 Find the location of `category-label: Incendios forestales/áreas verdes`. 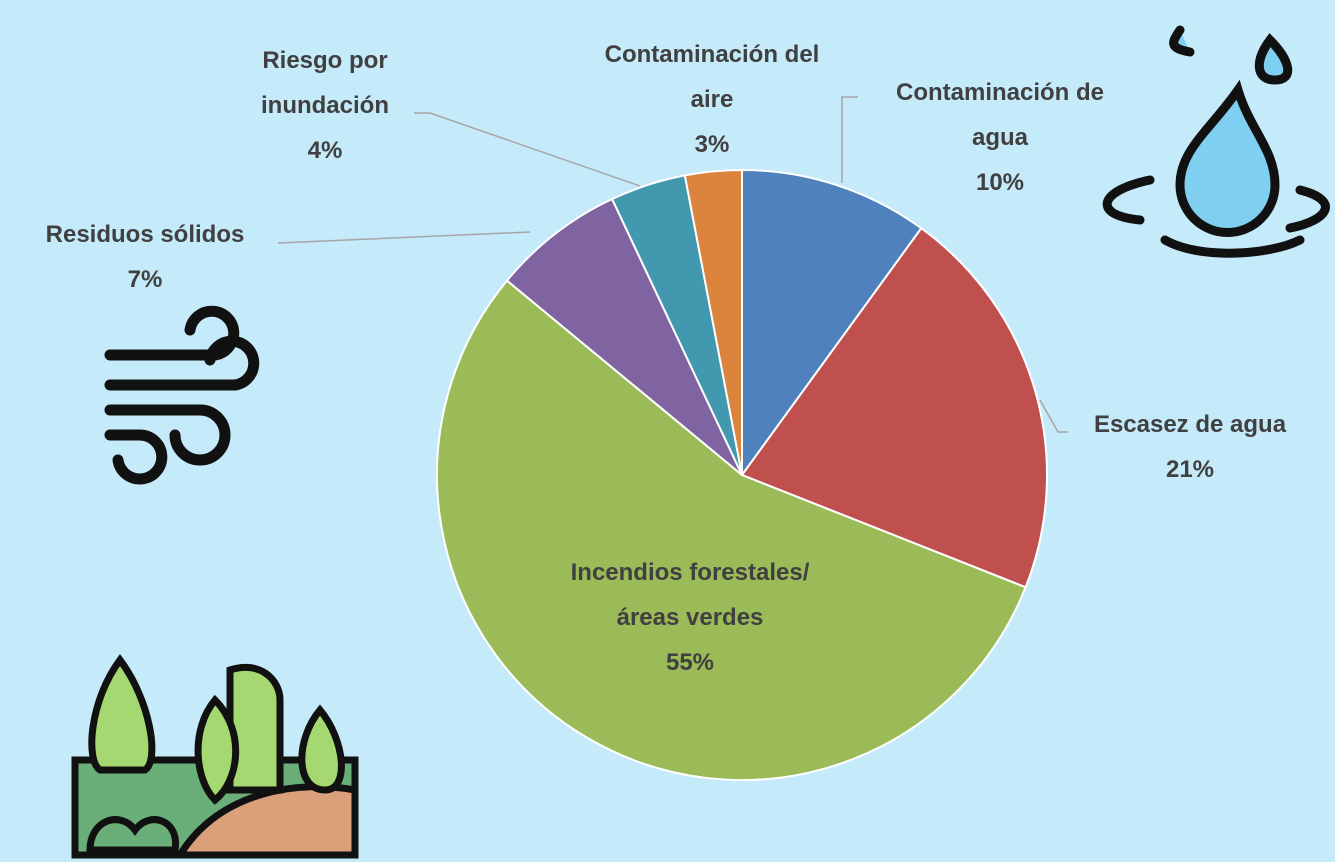

category-label: Incendios forestales/áreas verdes is located at coordinates (690, 595).